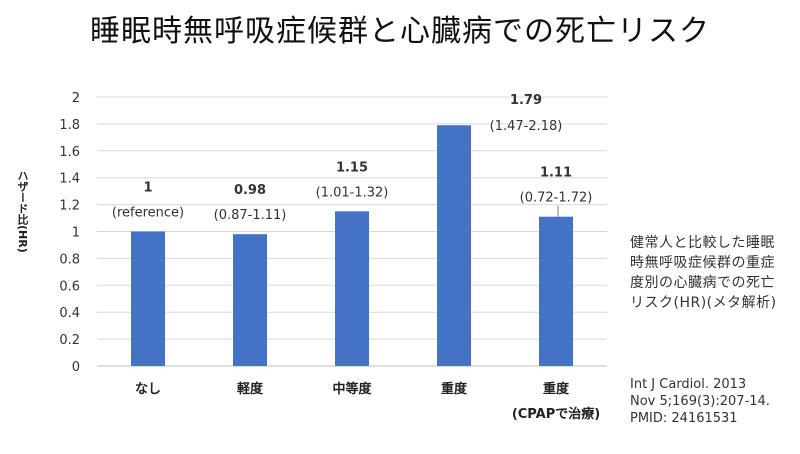 The height and width of the screenshot is (454, 800). I want to click on page-title: 睡眠時無呼吸症候群と心臓病での死亡リスク, so click(400, 31).